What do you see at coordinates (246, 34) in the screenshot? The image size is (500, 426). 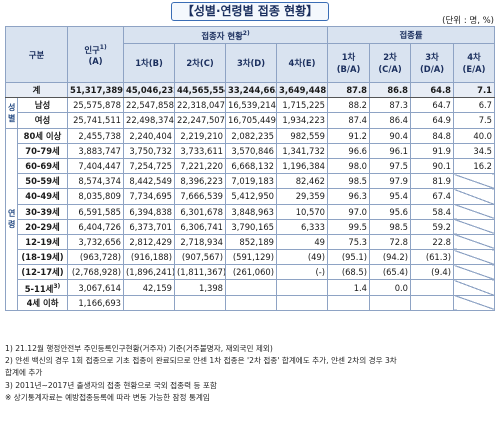 I see `header-status-sup: 2)` at bounding box center [246, 34].